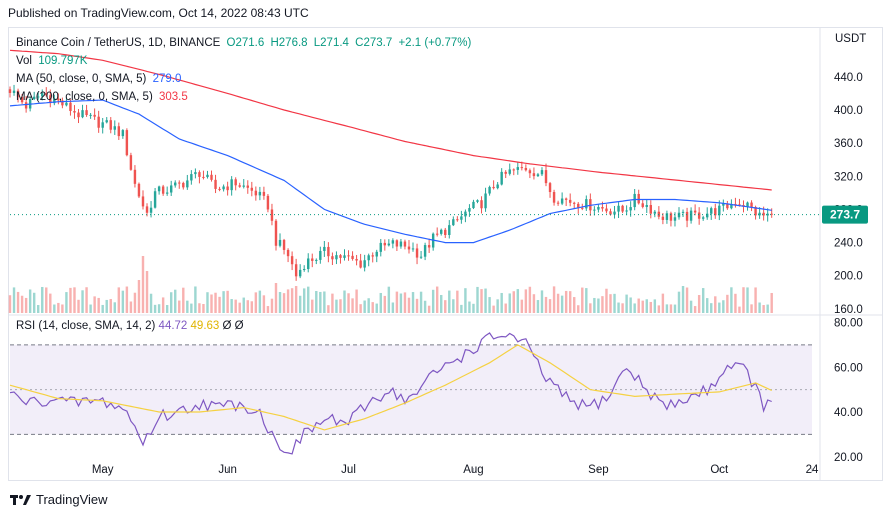 The height and width of the screenshot is (518, 891). What do you see at coordinates (812, 470) in the screenshot?
I see `x-tick-label: 24` at bounding box center [812, 470].